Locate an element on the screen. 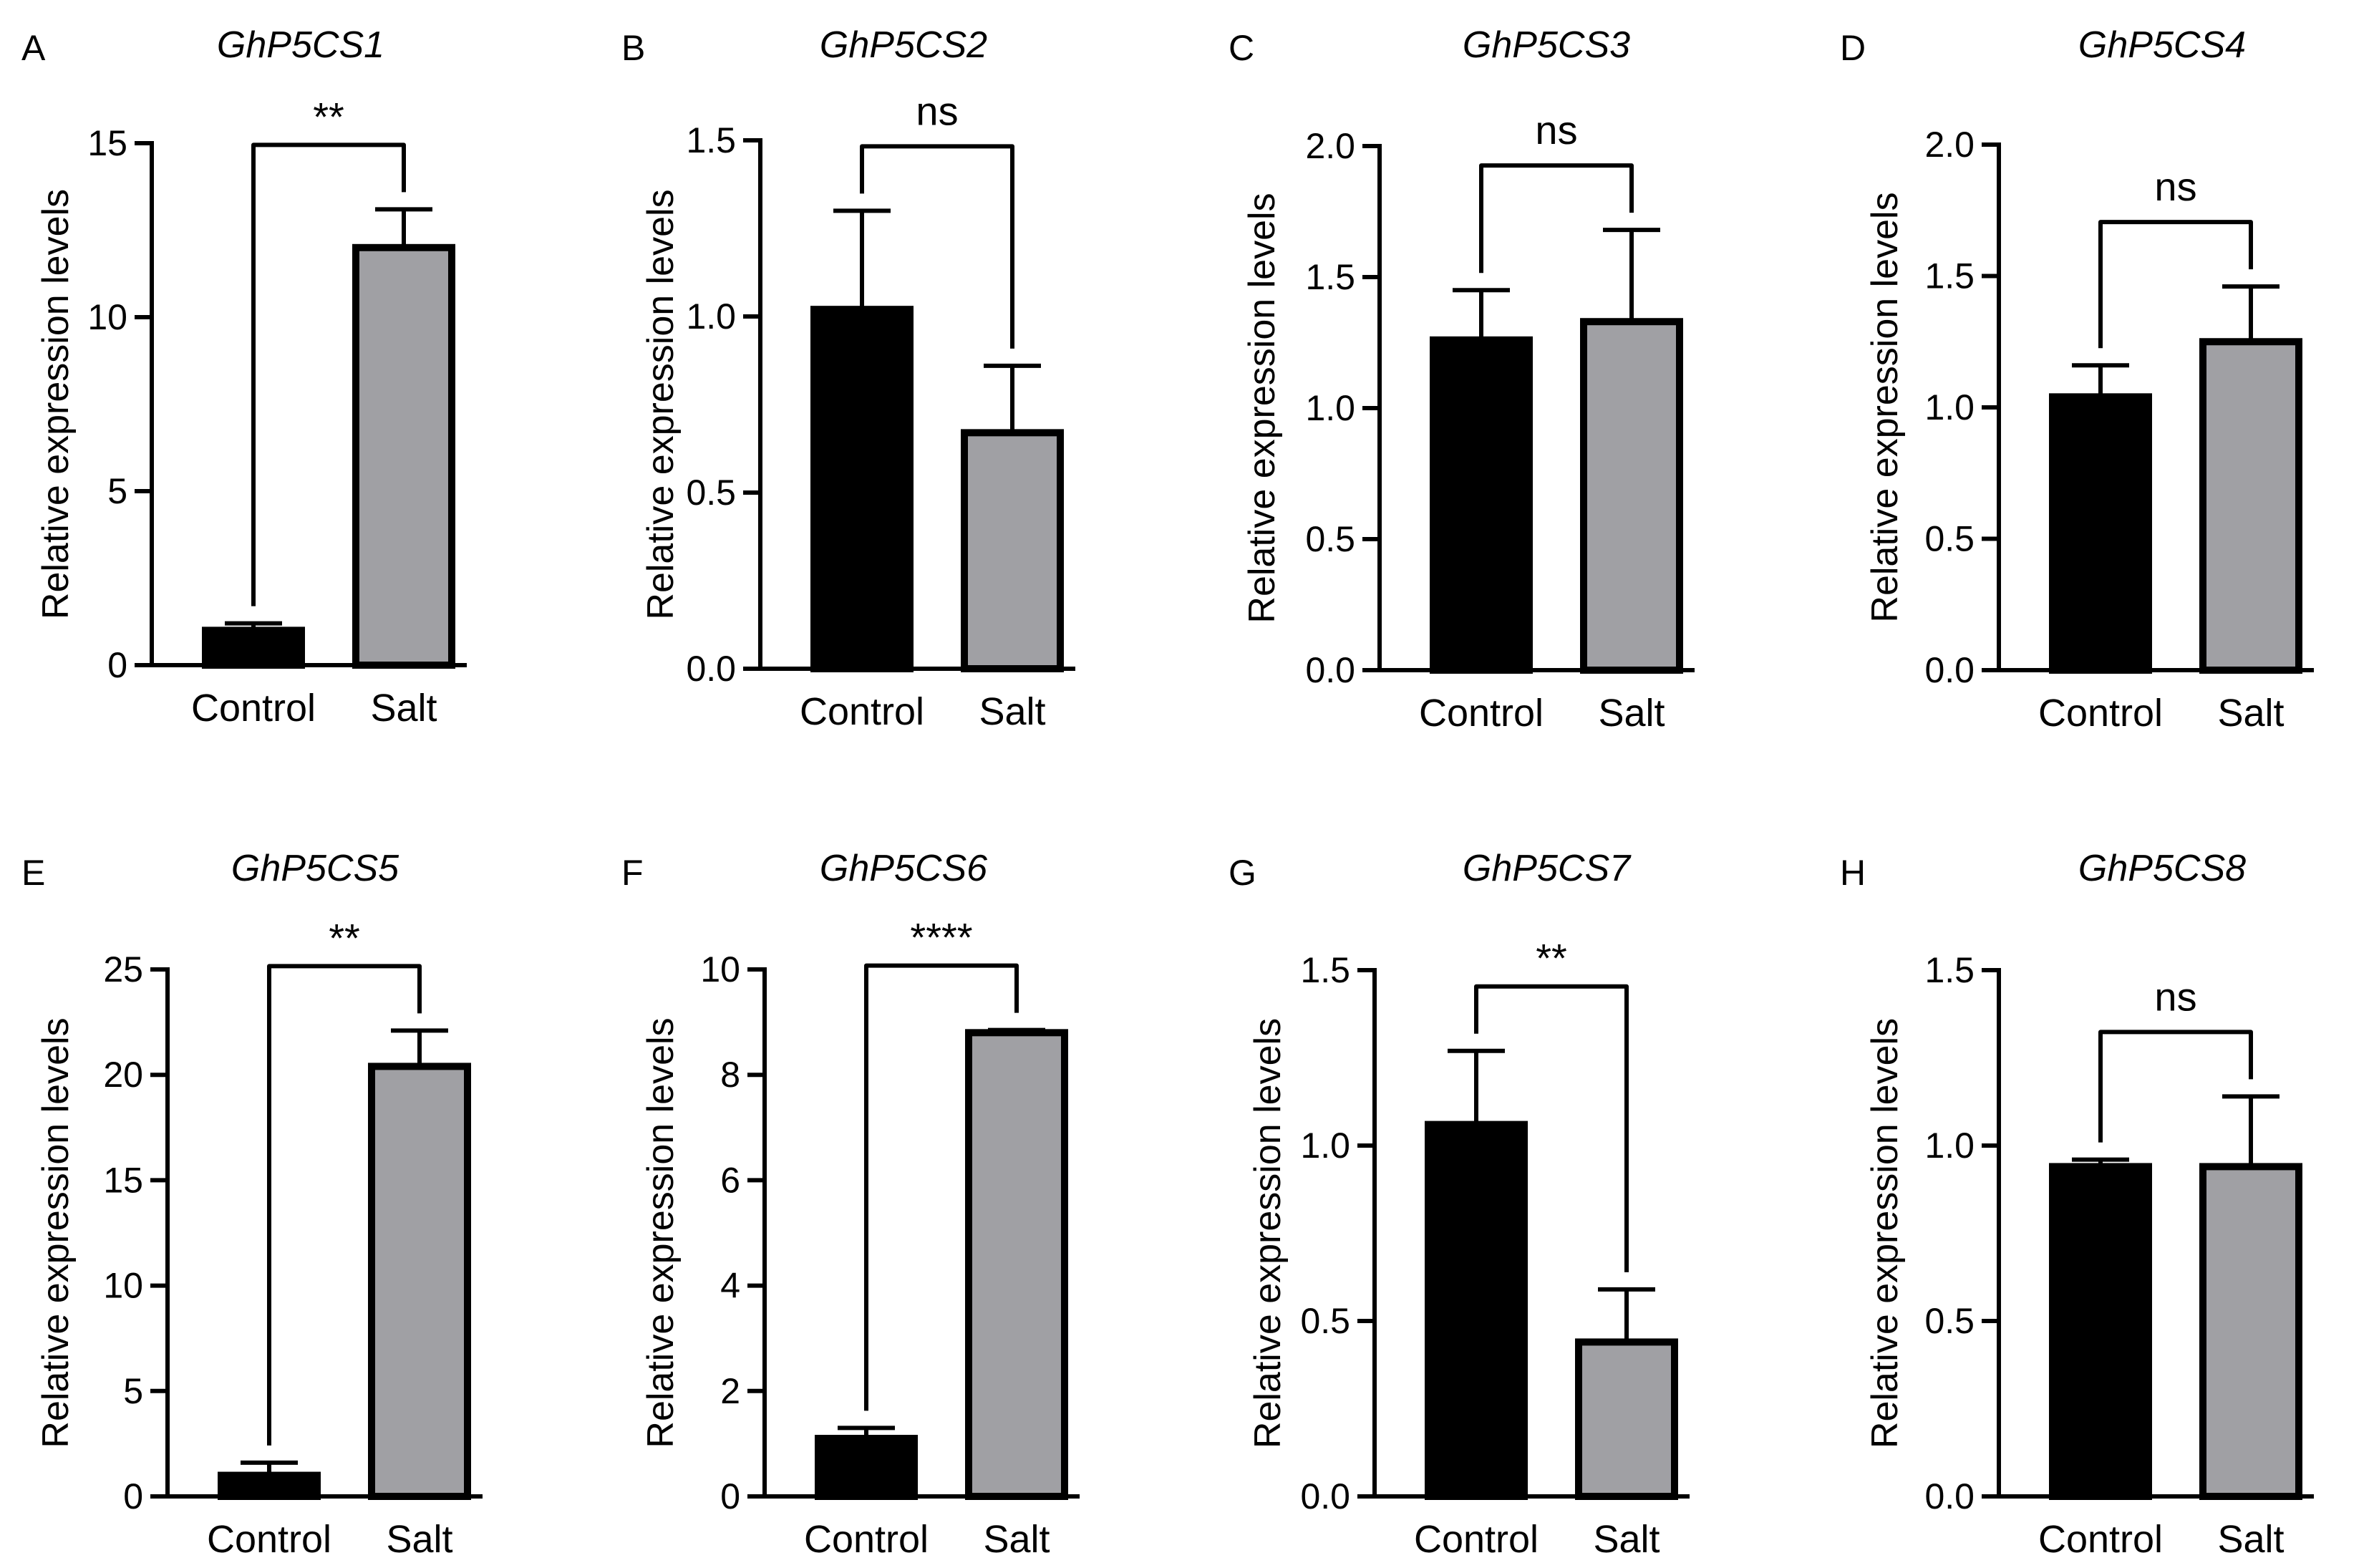 This screenshot has width=2374, height=1568. panel-letter: B is located at coordinates (633, 48).